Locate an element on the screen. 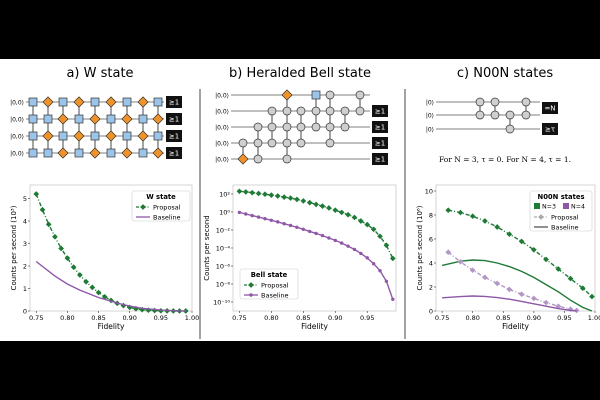 This screenshot has width=600, height=400. noon-caption: For N = 3, τ = 0. For N = 4, τ = 1. is located at coordinates (505, 159).